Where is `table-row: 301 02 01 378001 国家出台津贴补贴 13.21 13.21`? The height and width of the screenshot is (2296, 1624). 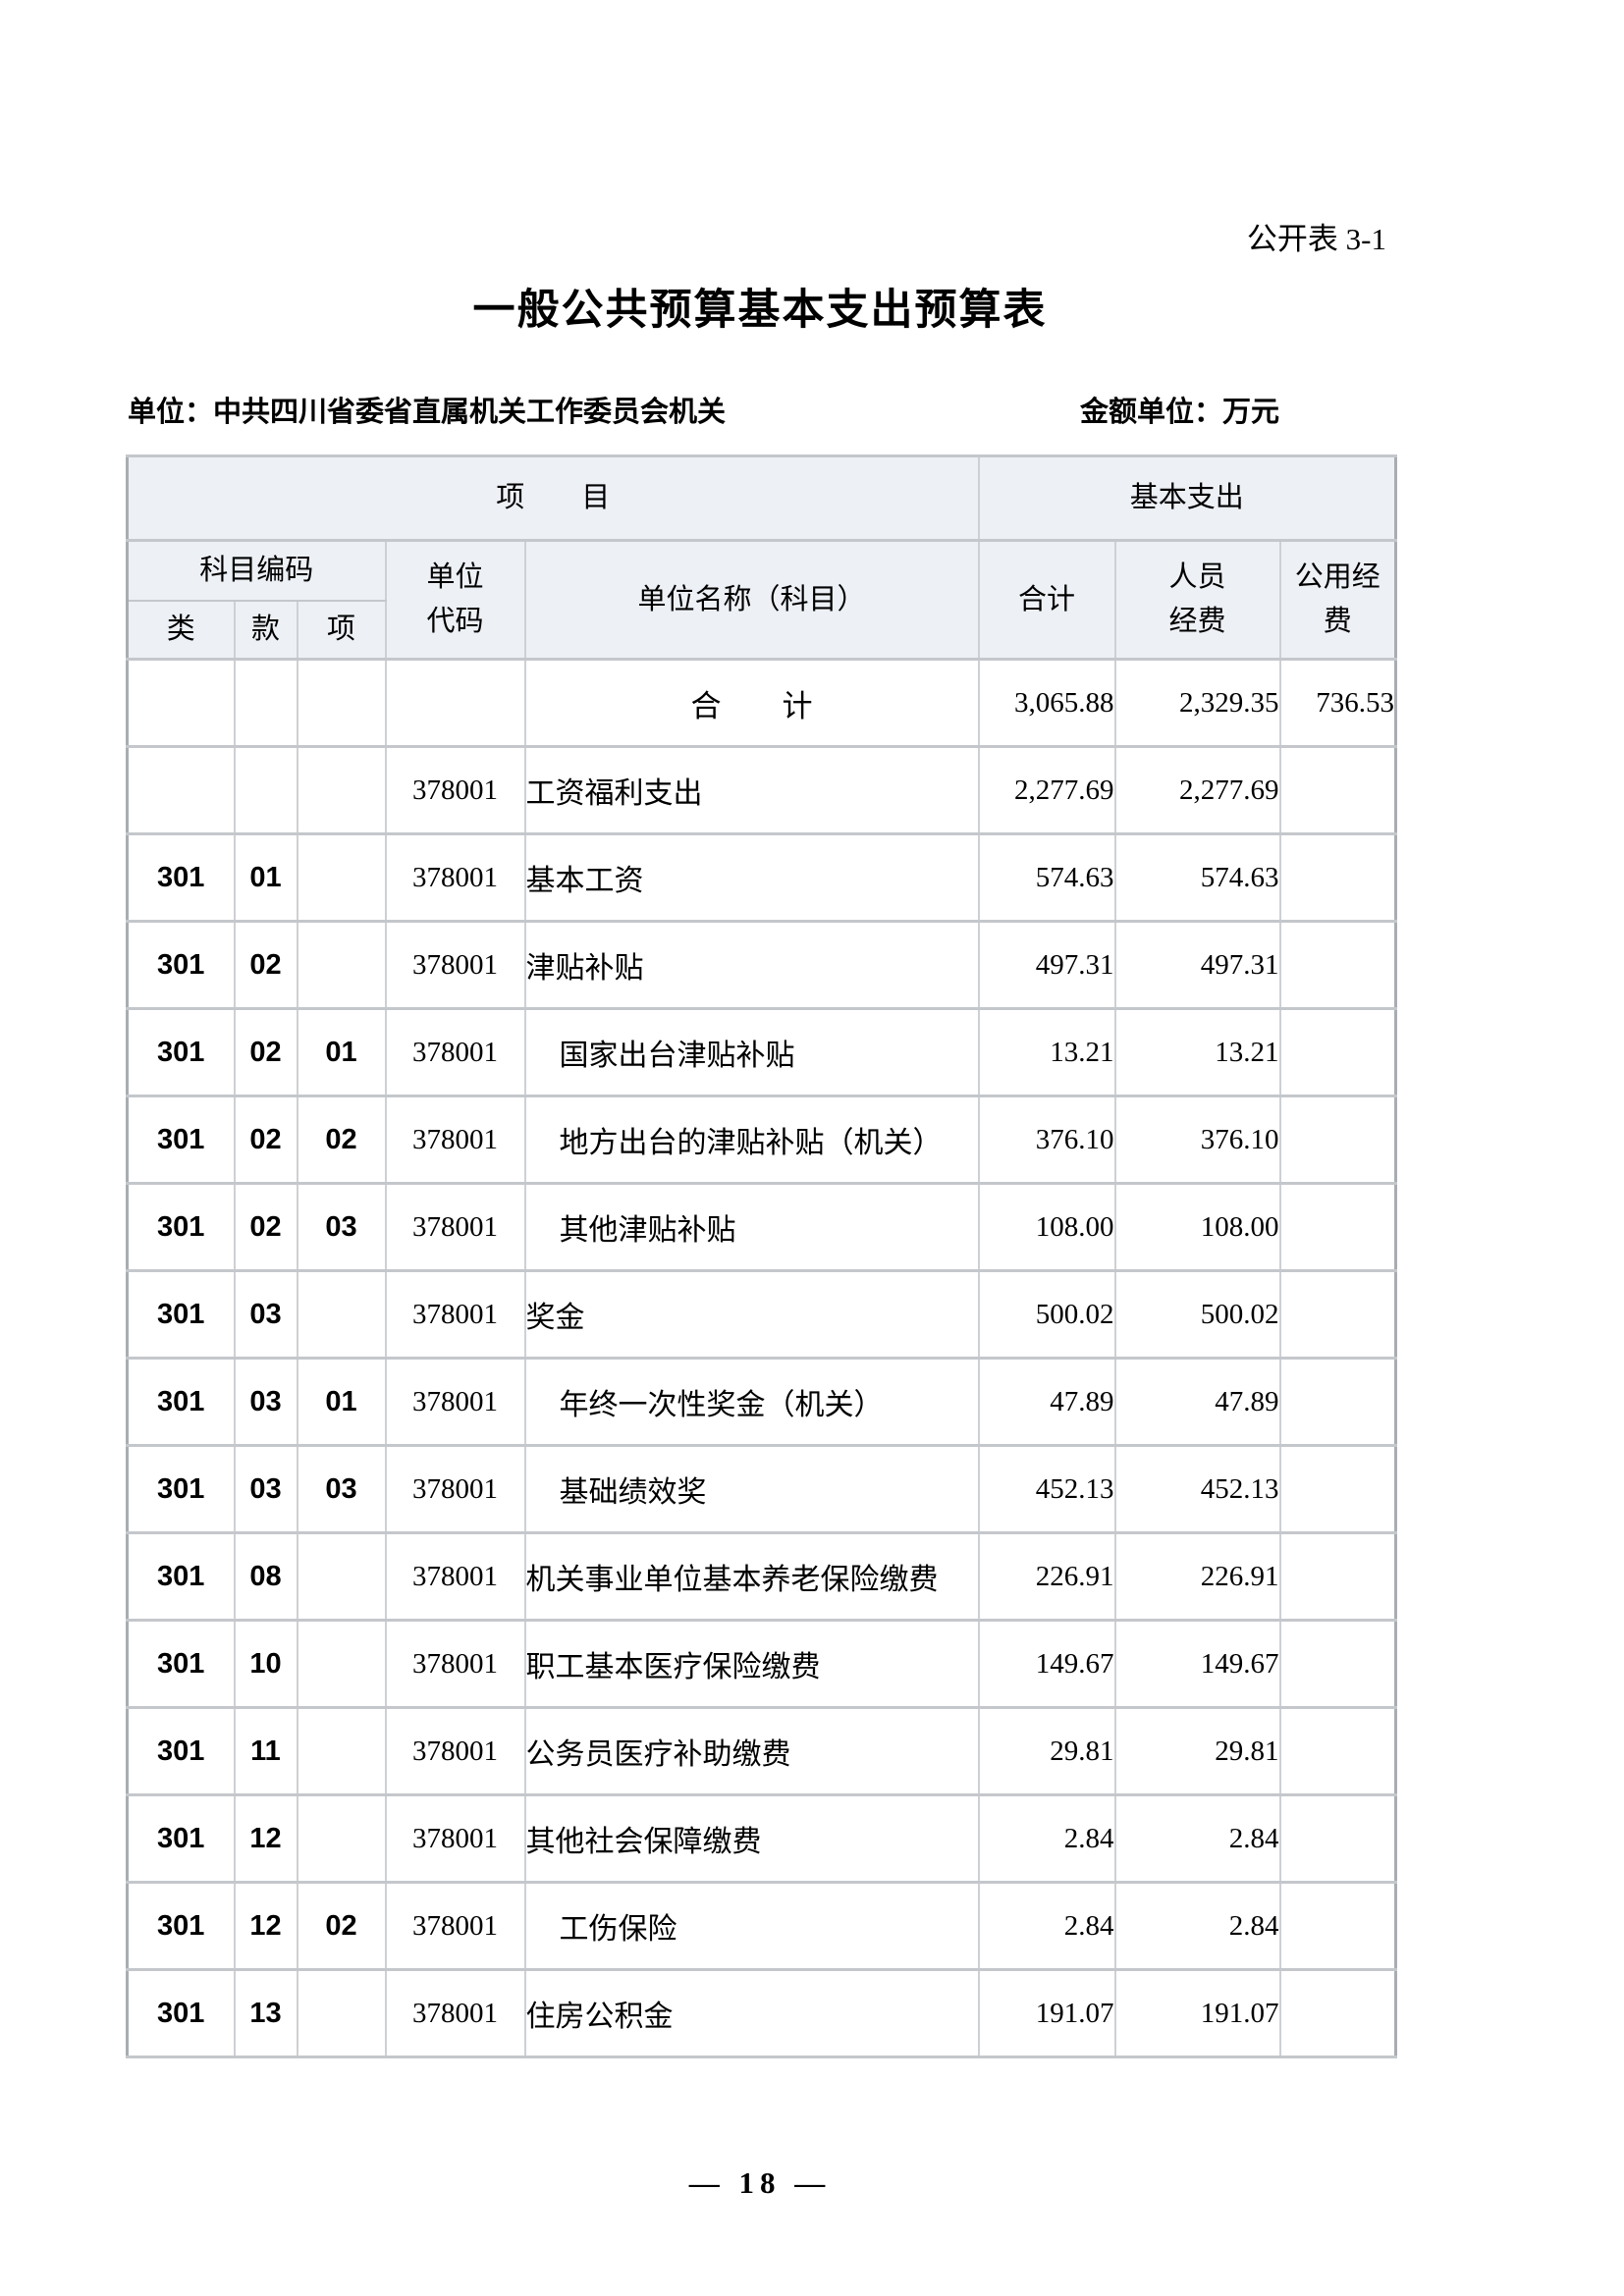
table-row: 301 02 01 378001 国家出台津贴补贴 13.21 13.21 is located at coordinates (761, 1052).